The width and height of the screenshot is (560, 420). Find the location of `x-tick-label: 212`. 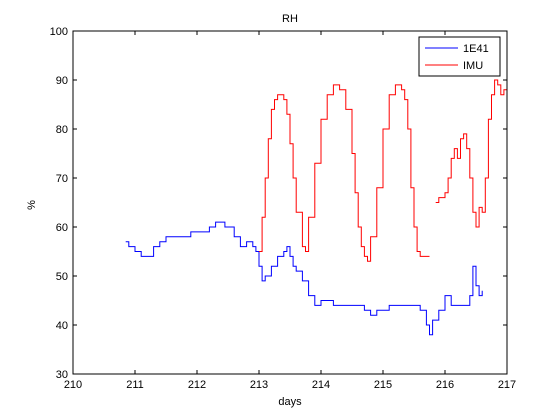

x-tick-label: 212 is located at coordinates (197, 385).